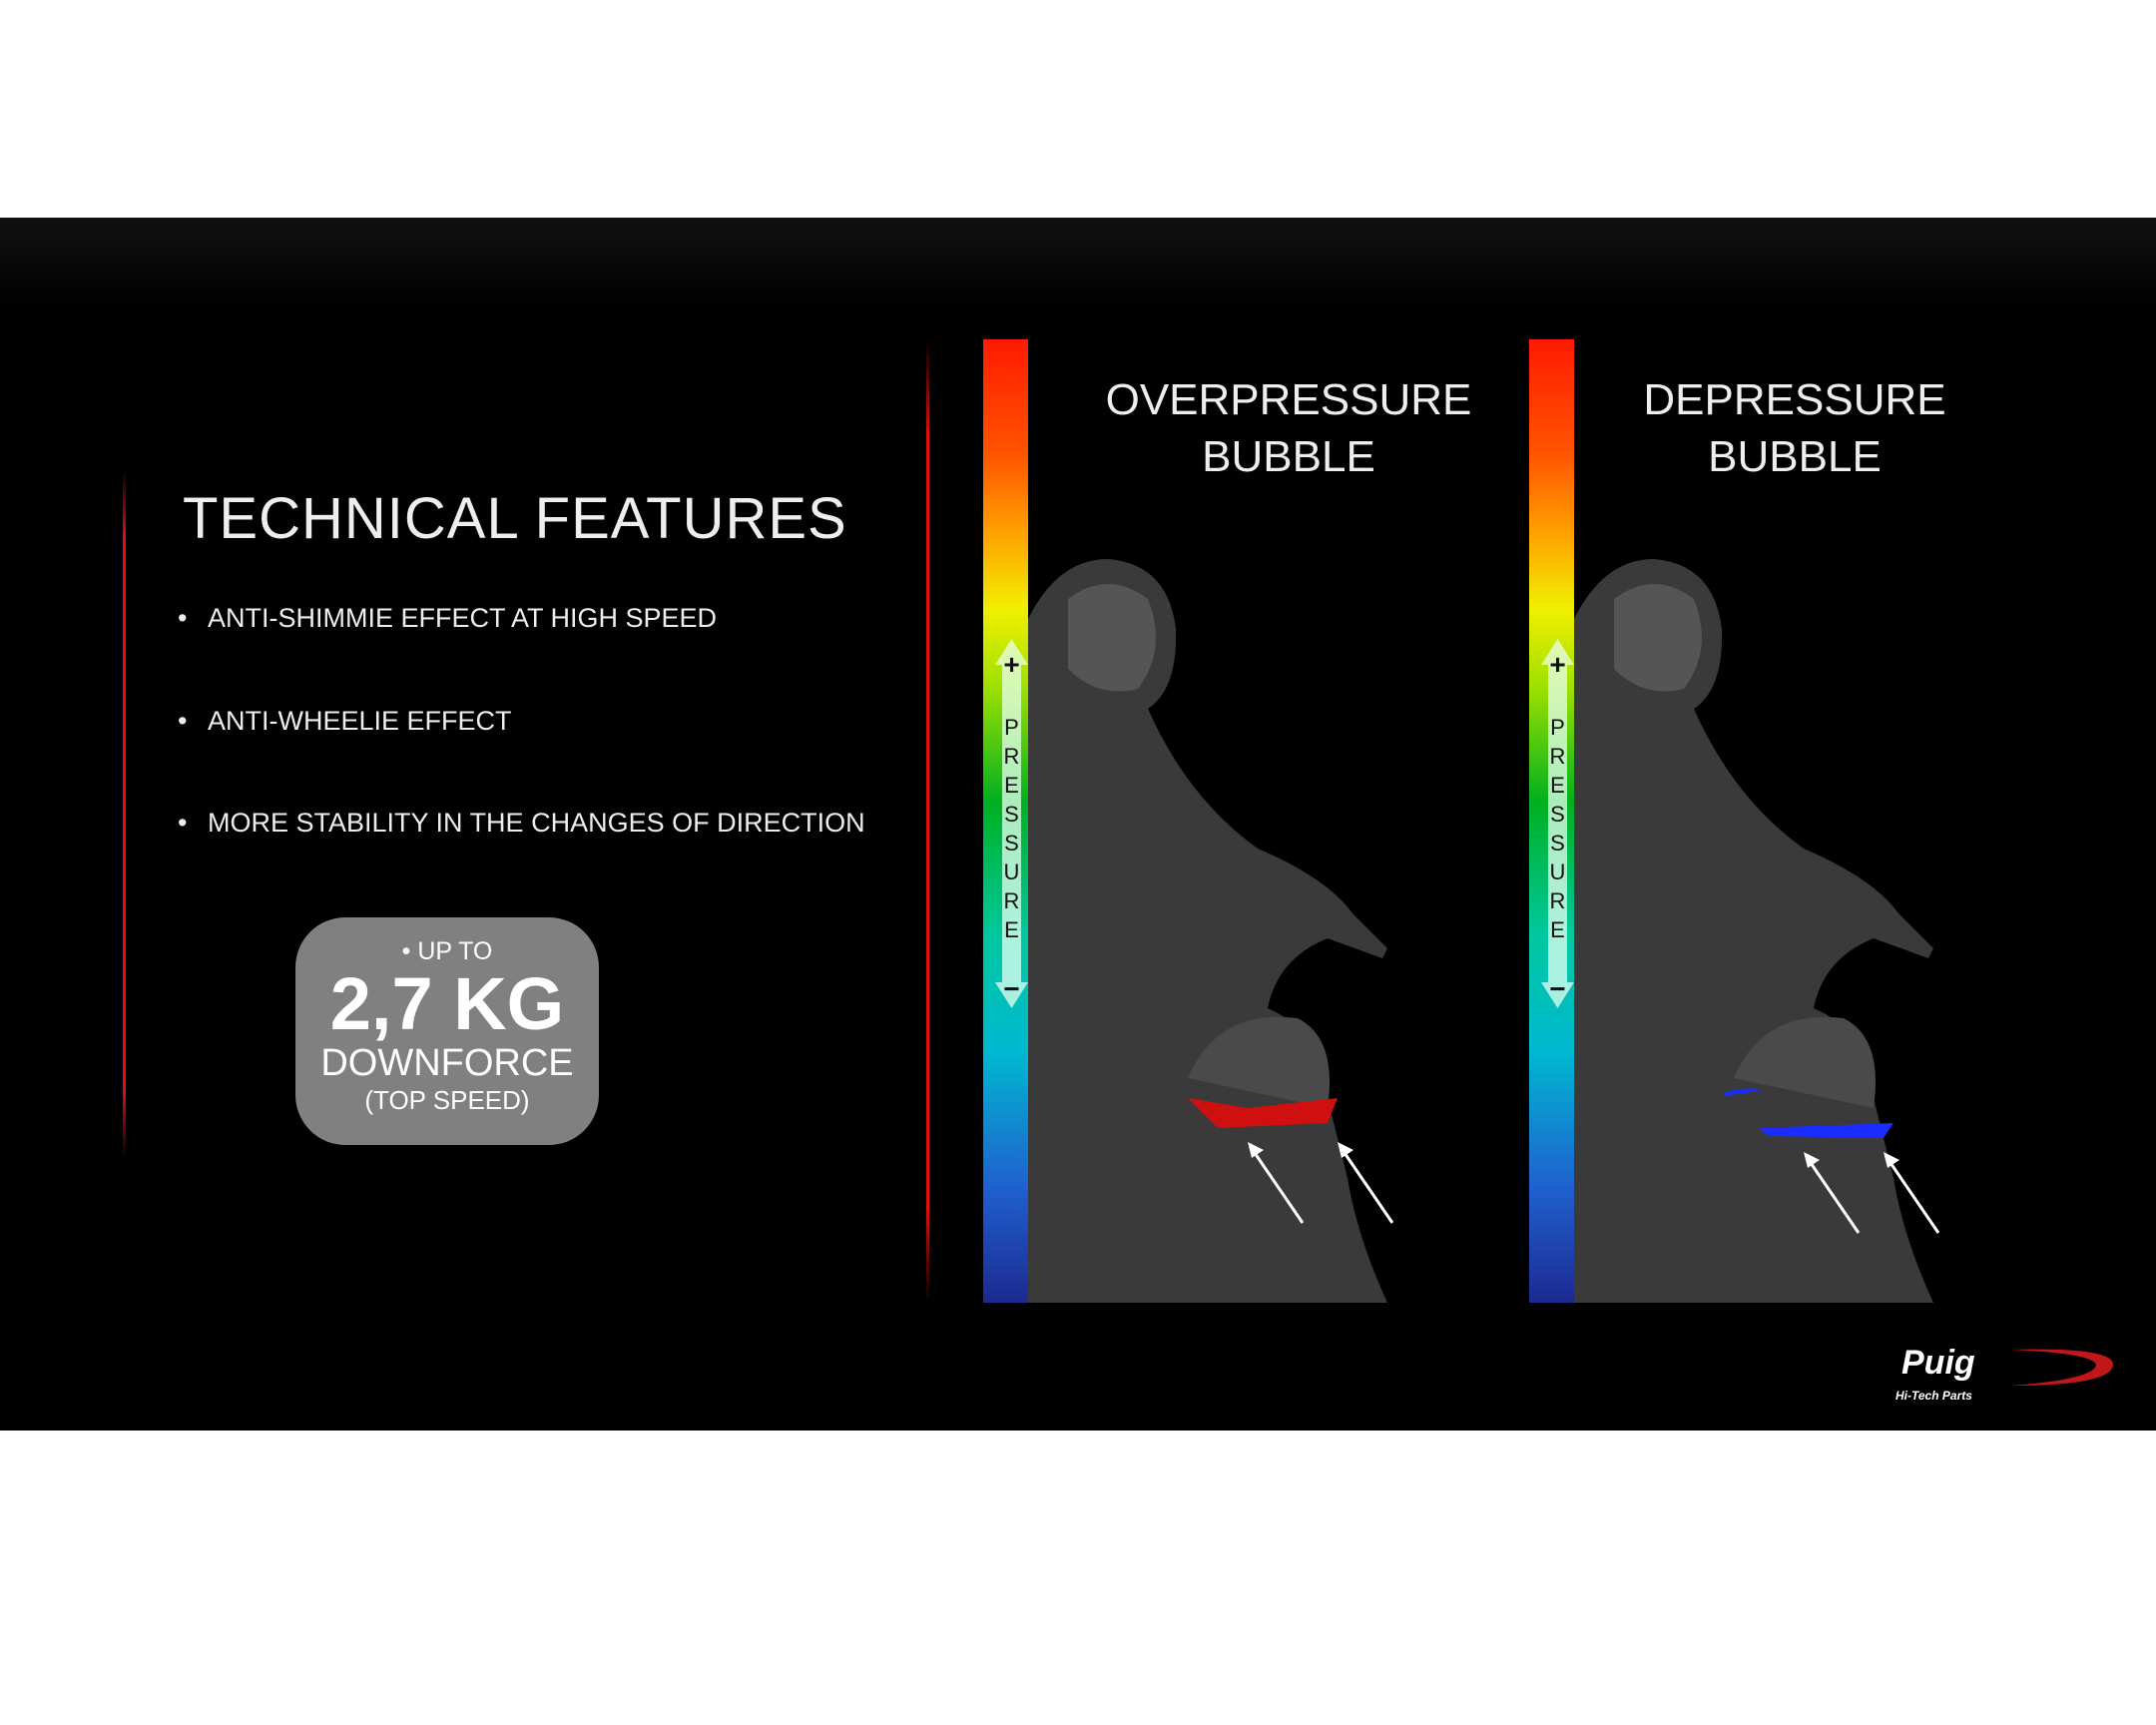 This screenshot has height=1725, width=2156. I want to click on motorcycle-depressure-image, so click(1757, 931).